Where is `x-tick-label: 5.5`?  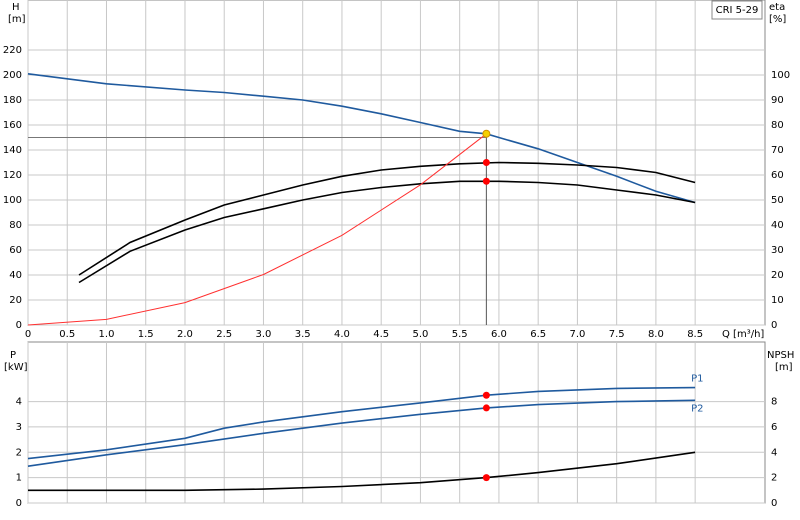
x-tick-label: 5.5 is located at coordinates (460, 334).